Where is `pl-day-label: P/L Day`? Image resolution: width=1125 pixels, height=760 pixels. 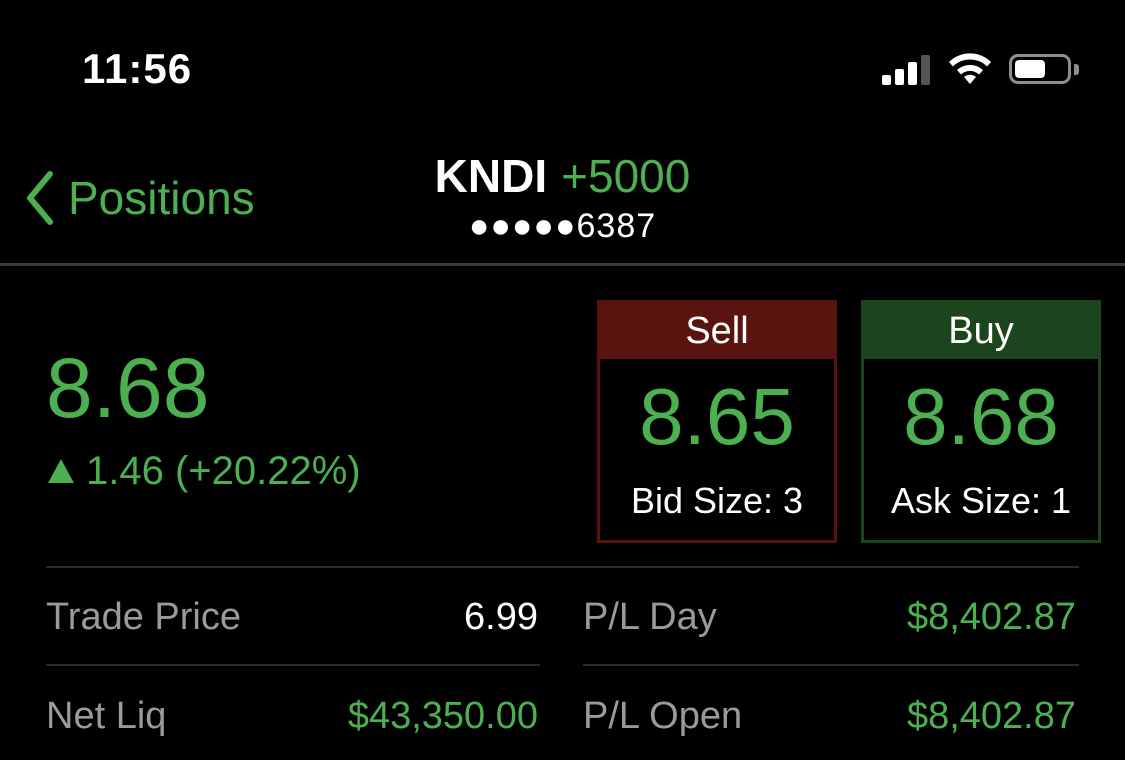
pl-day-label: P/L Day is located at coordinates (650, 617).